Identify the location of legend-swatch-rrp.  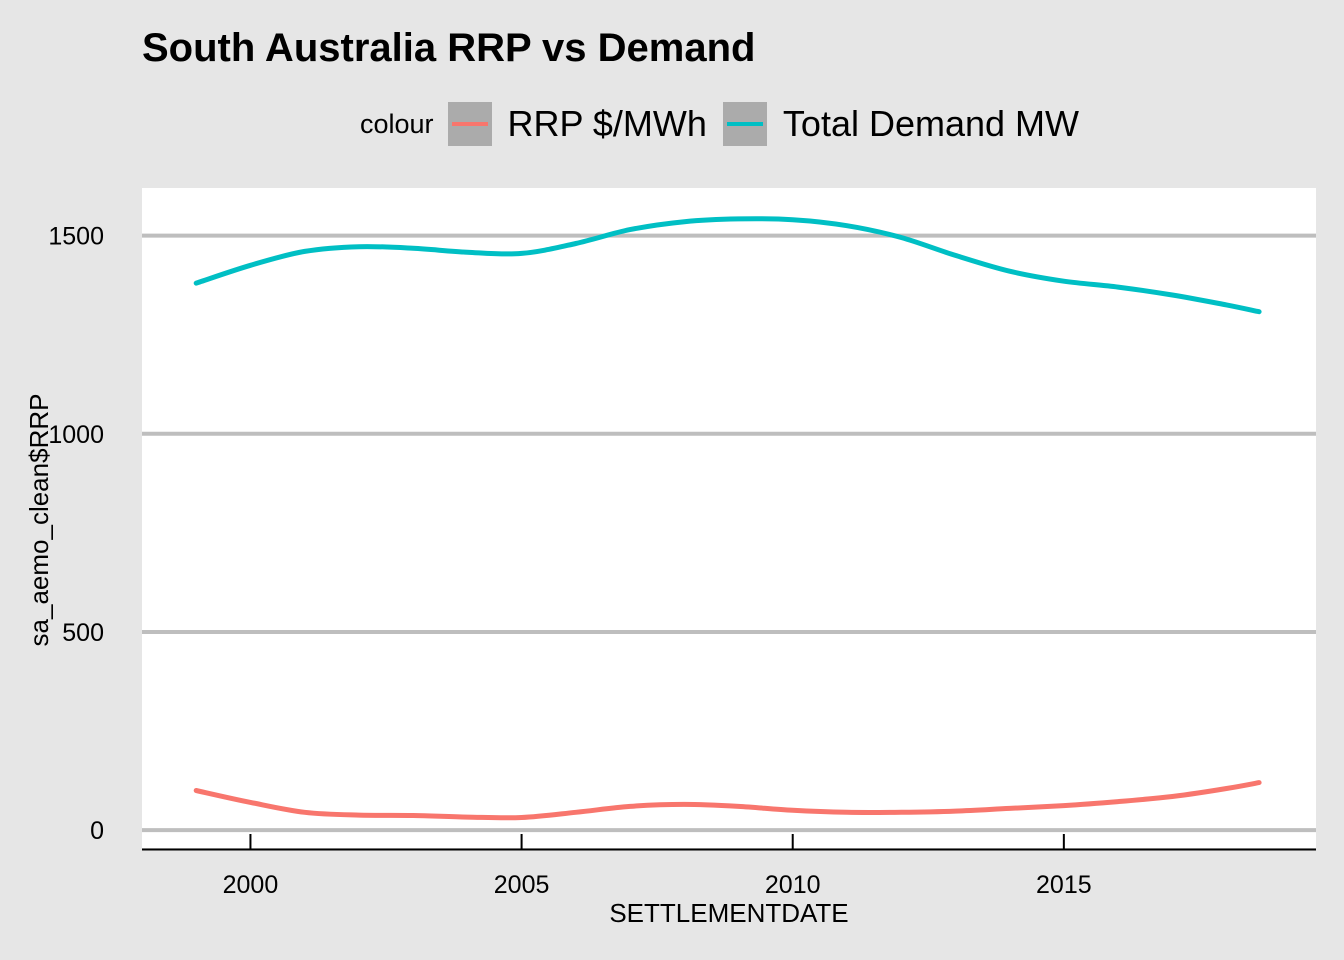
(469, 124).